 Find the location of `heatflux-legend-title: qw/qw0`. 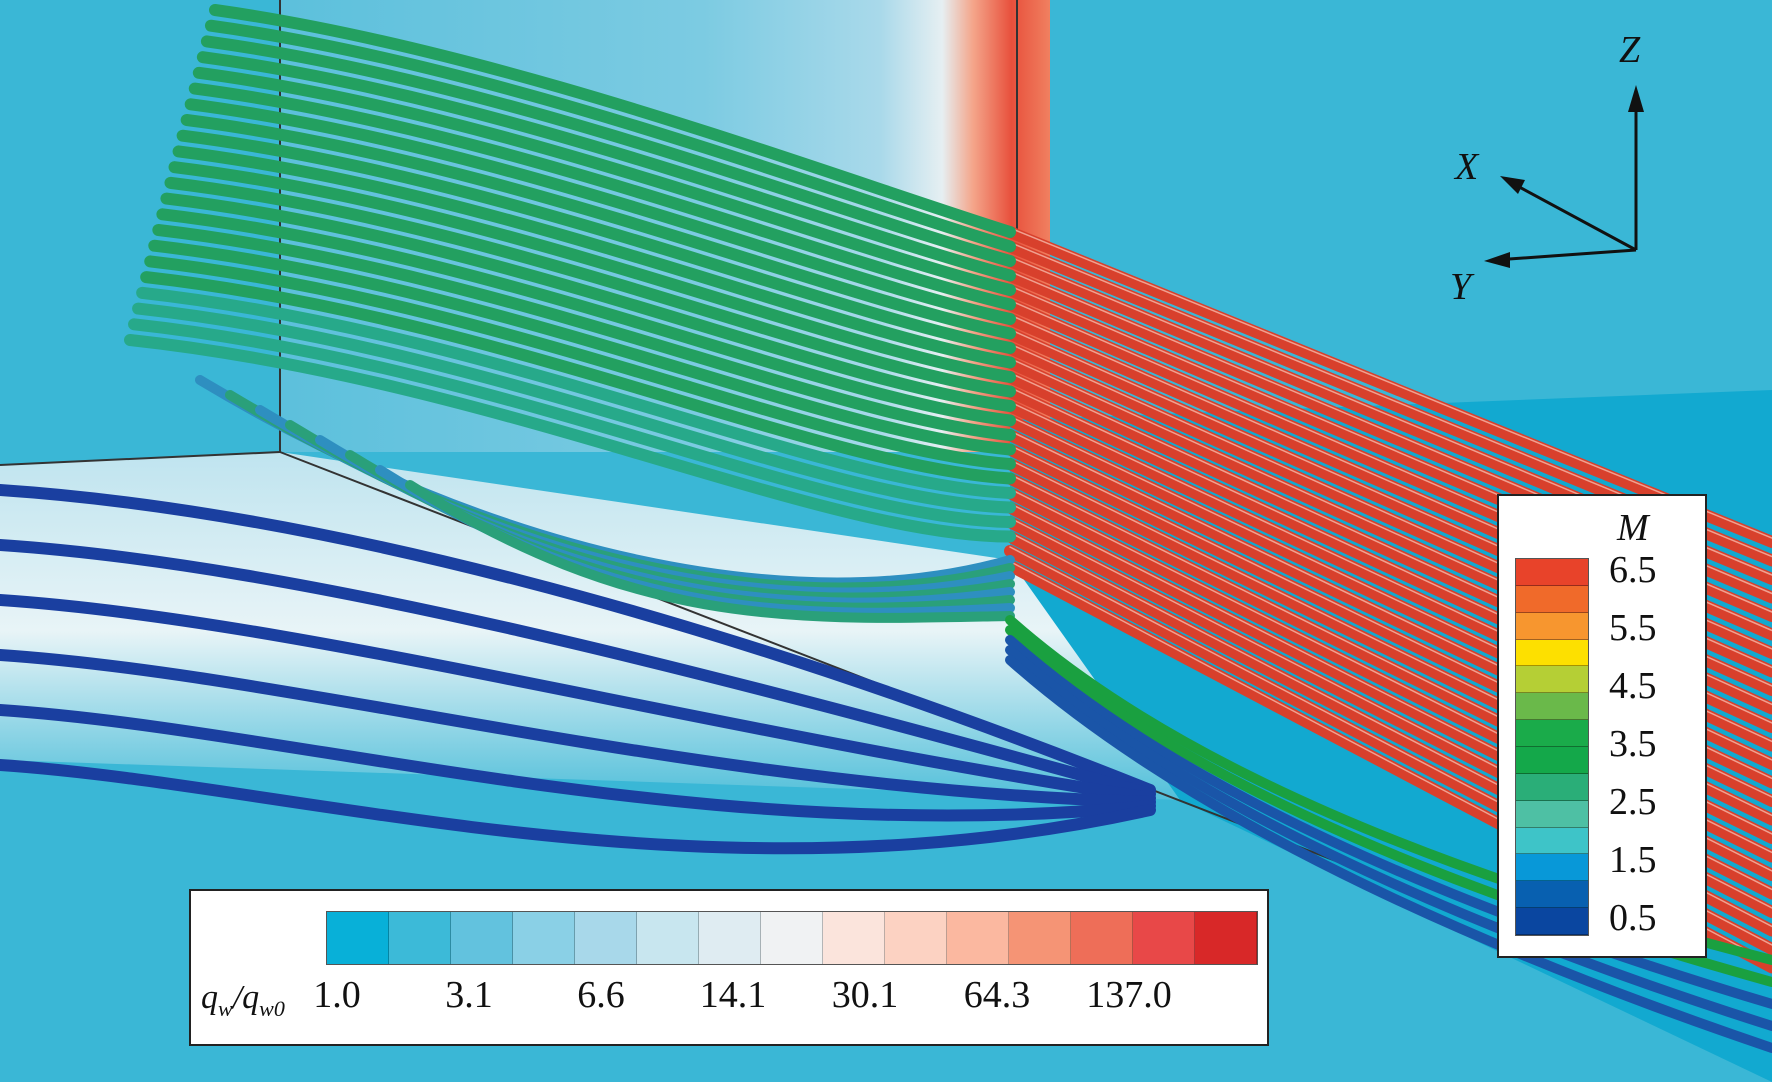

heatflux-legend-title: qw/qw0 is located at coordinates (243, 1000).